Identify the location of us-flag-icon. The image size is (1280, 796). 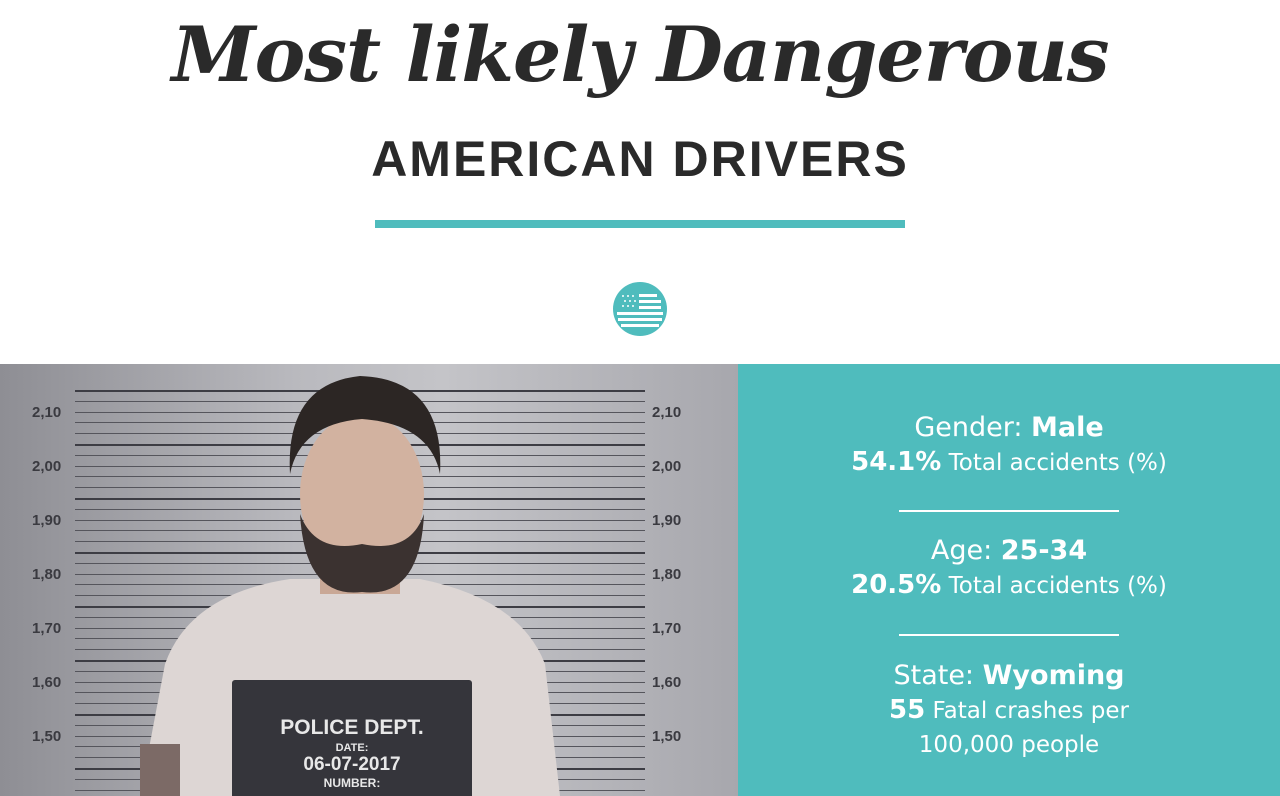
(640, 309).